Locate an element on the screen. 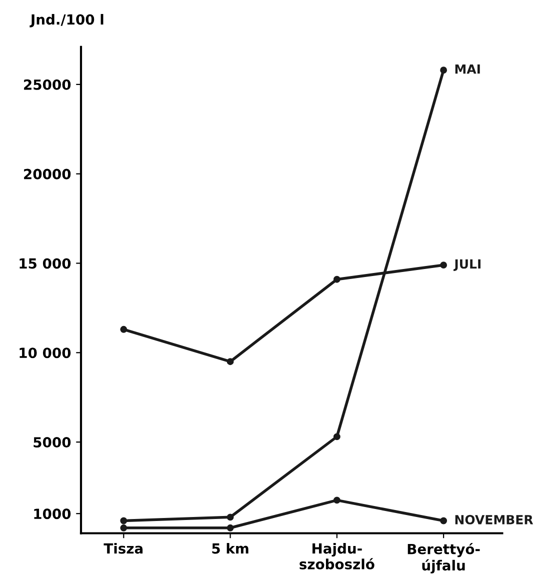  series-label: NOVEMBER is located at coordinates (494, 519).